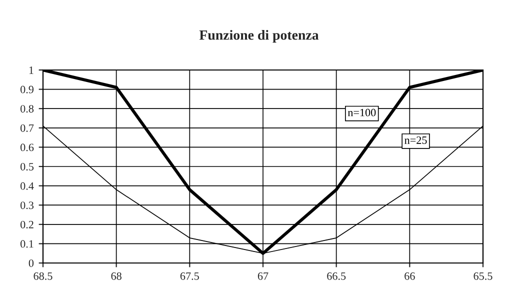 The width and height of the screenshot is (518, 303). Describe the element at coordinates (27, 90) in the screenshot. I see `y-tick-label: 0.9` at that location.